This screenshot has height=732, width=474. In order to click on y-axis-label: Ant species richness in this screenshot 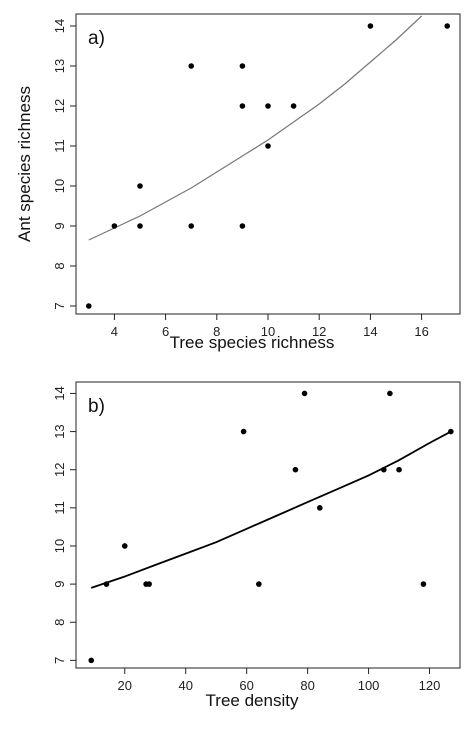, I will do `click(24, 164)`.